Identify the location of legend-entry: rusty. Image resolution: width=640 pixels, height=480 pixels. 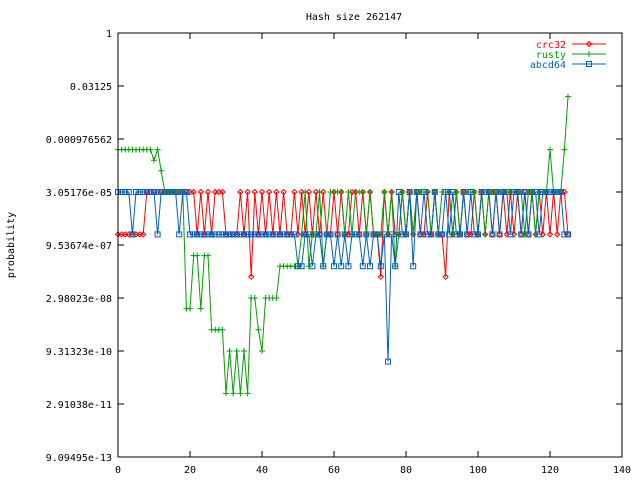
(571, 55).